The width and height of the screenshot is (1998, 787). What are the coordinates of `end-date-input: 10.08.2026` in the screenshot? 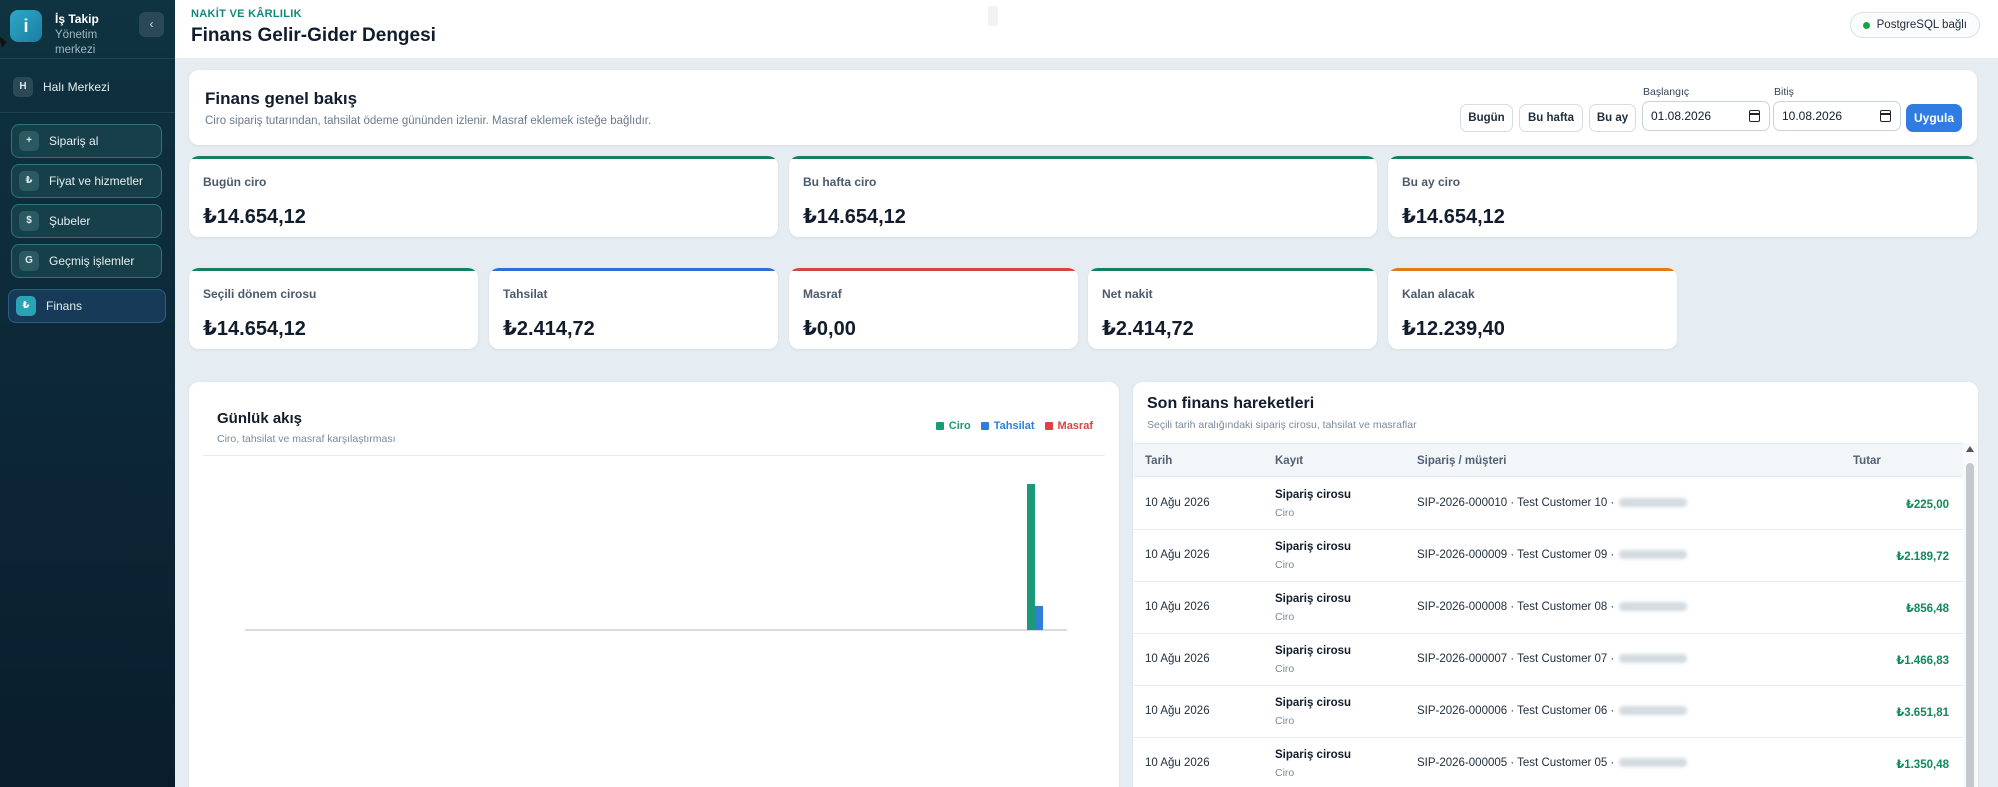 It's located at (1837, 116).